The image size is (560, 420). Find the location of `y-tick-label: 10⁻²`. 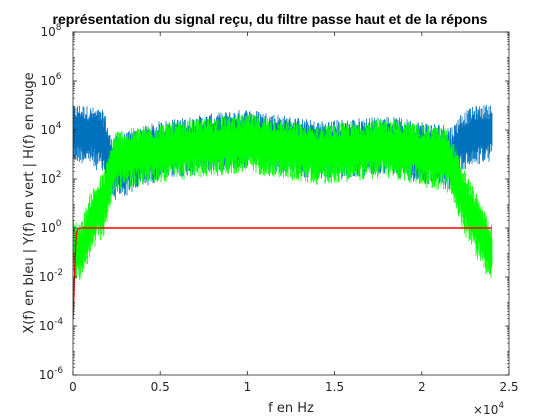

y-tick-label: 10⁻² is located at coordinates (51, 276).